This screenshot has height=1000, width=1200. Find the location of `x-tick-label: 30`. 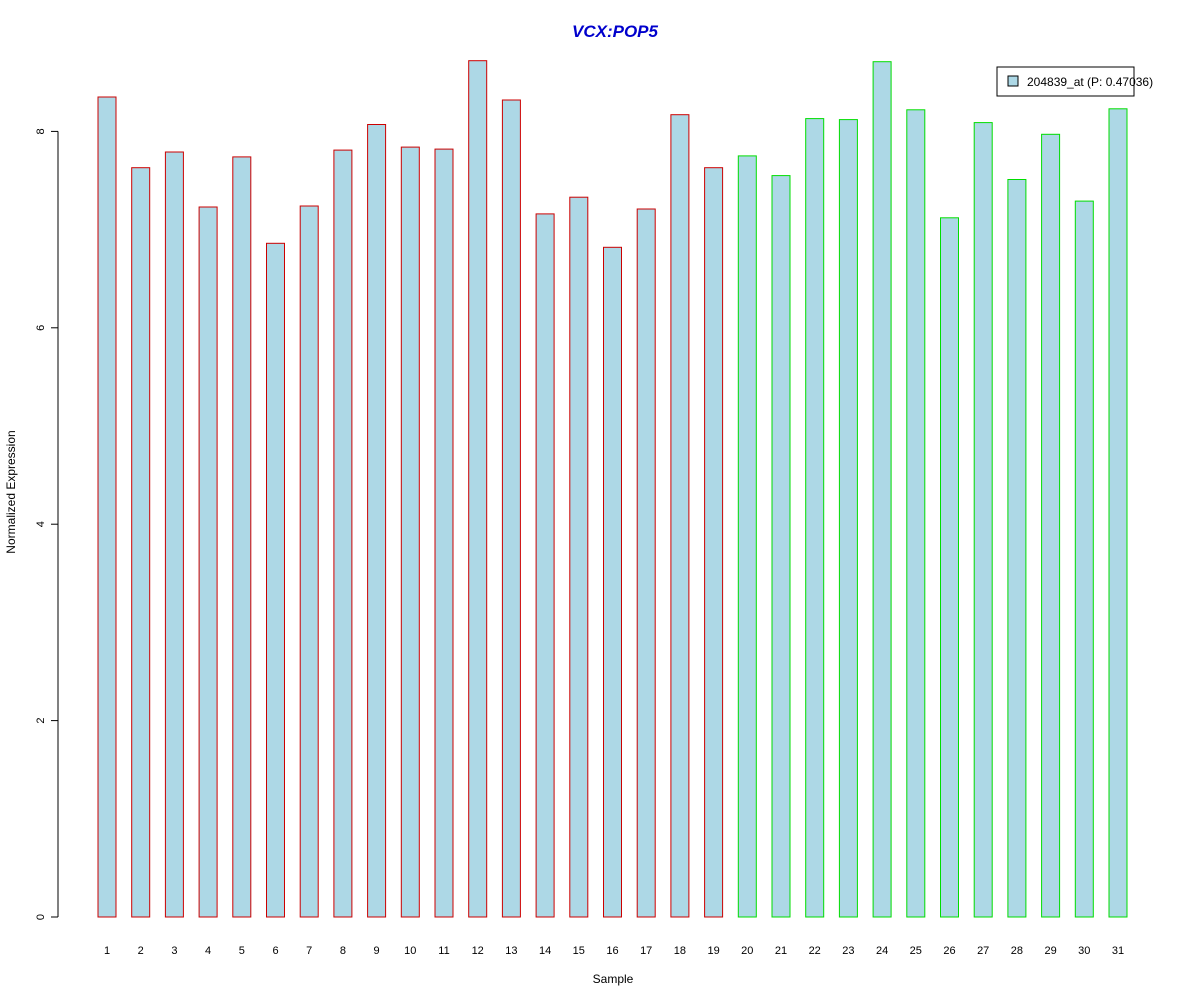

x-tick-label: 30 is located at coordinates (1084, 951).